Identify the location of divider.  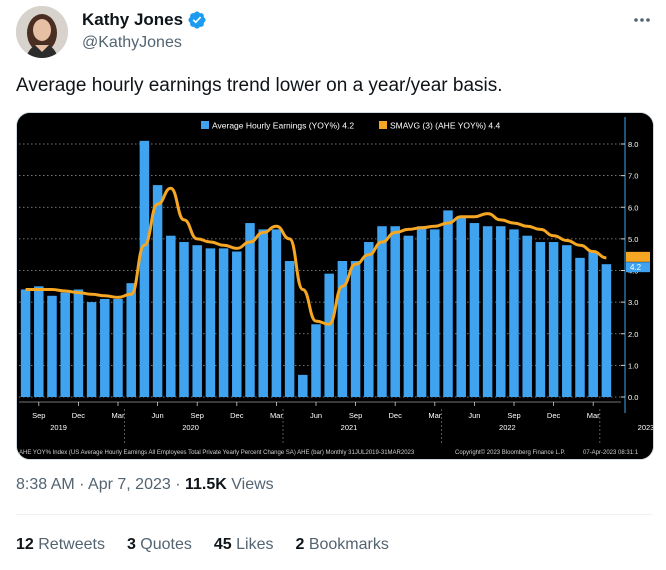
(334, 514).